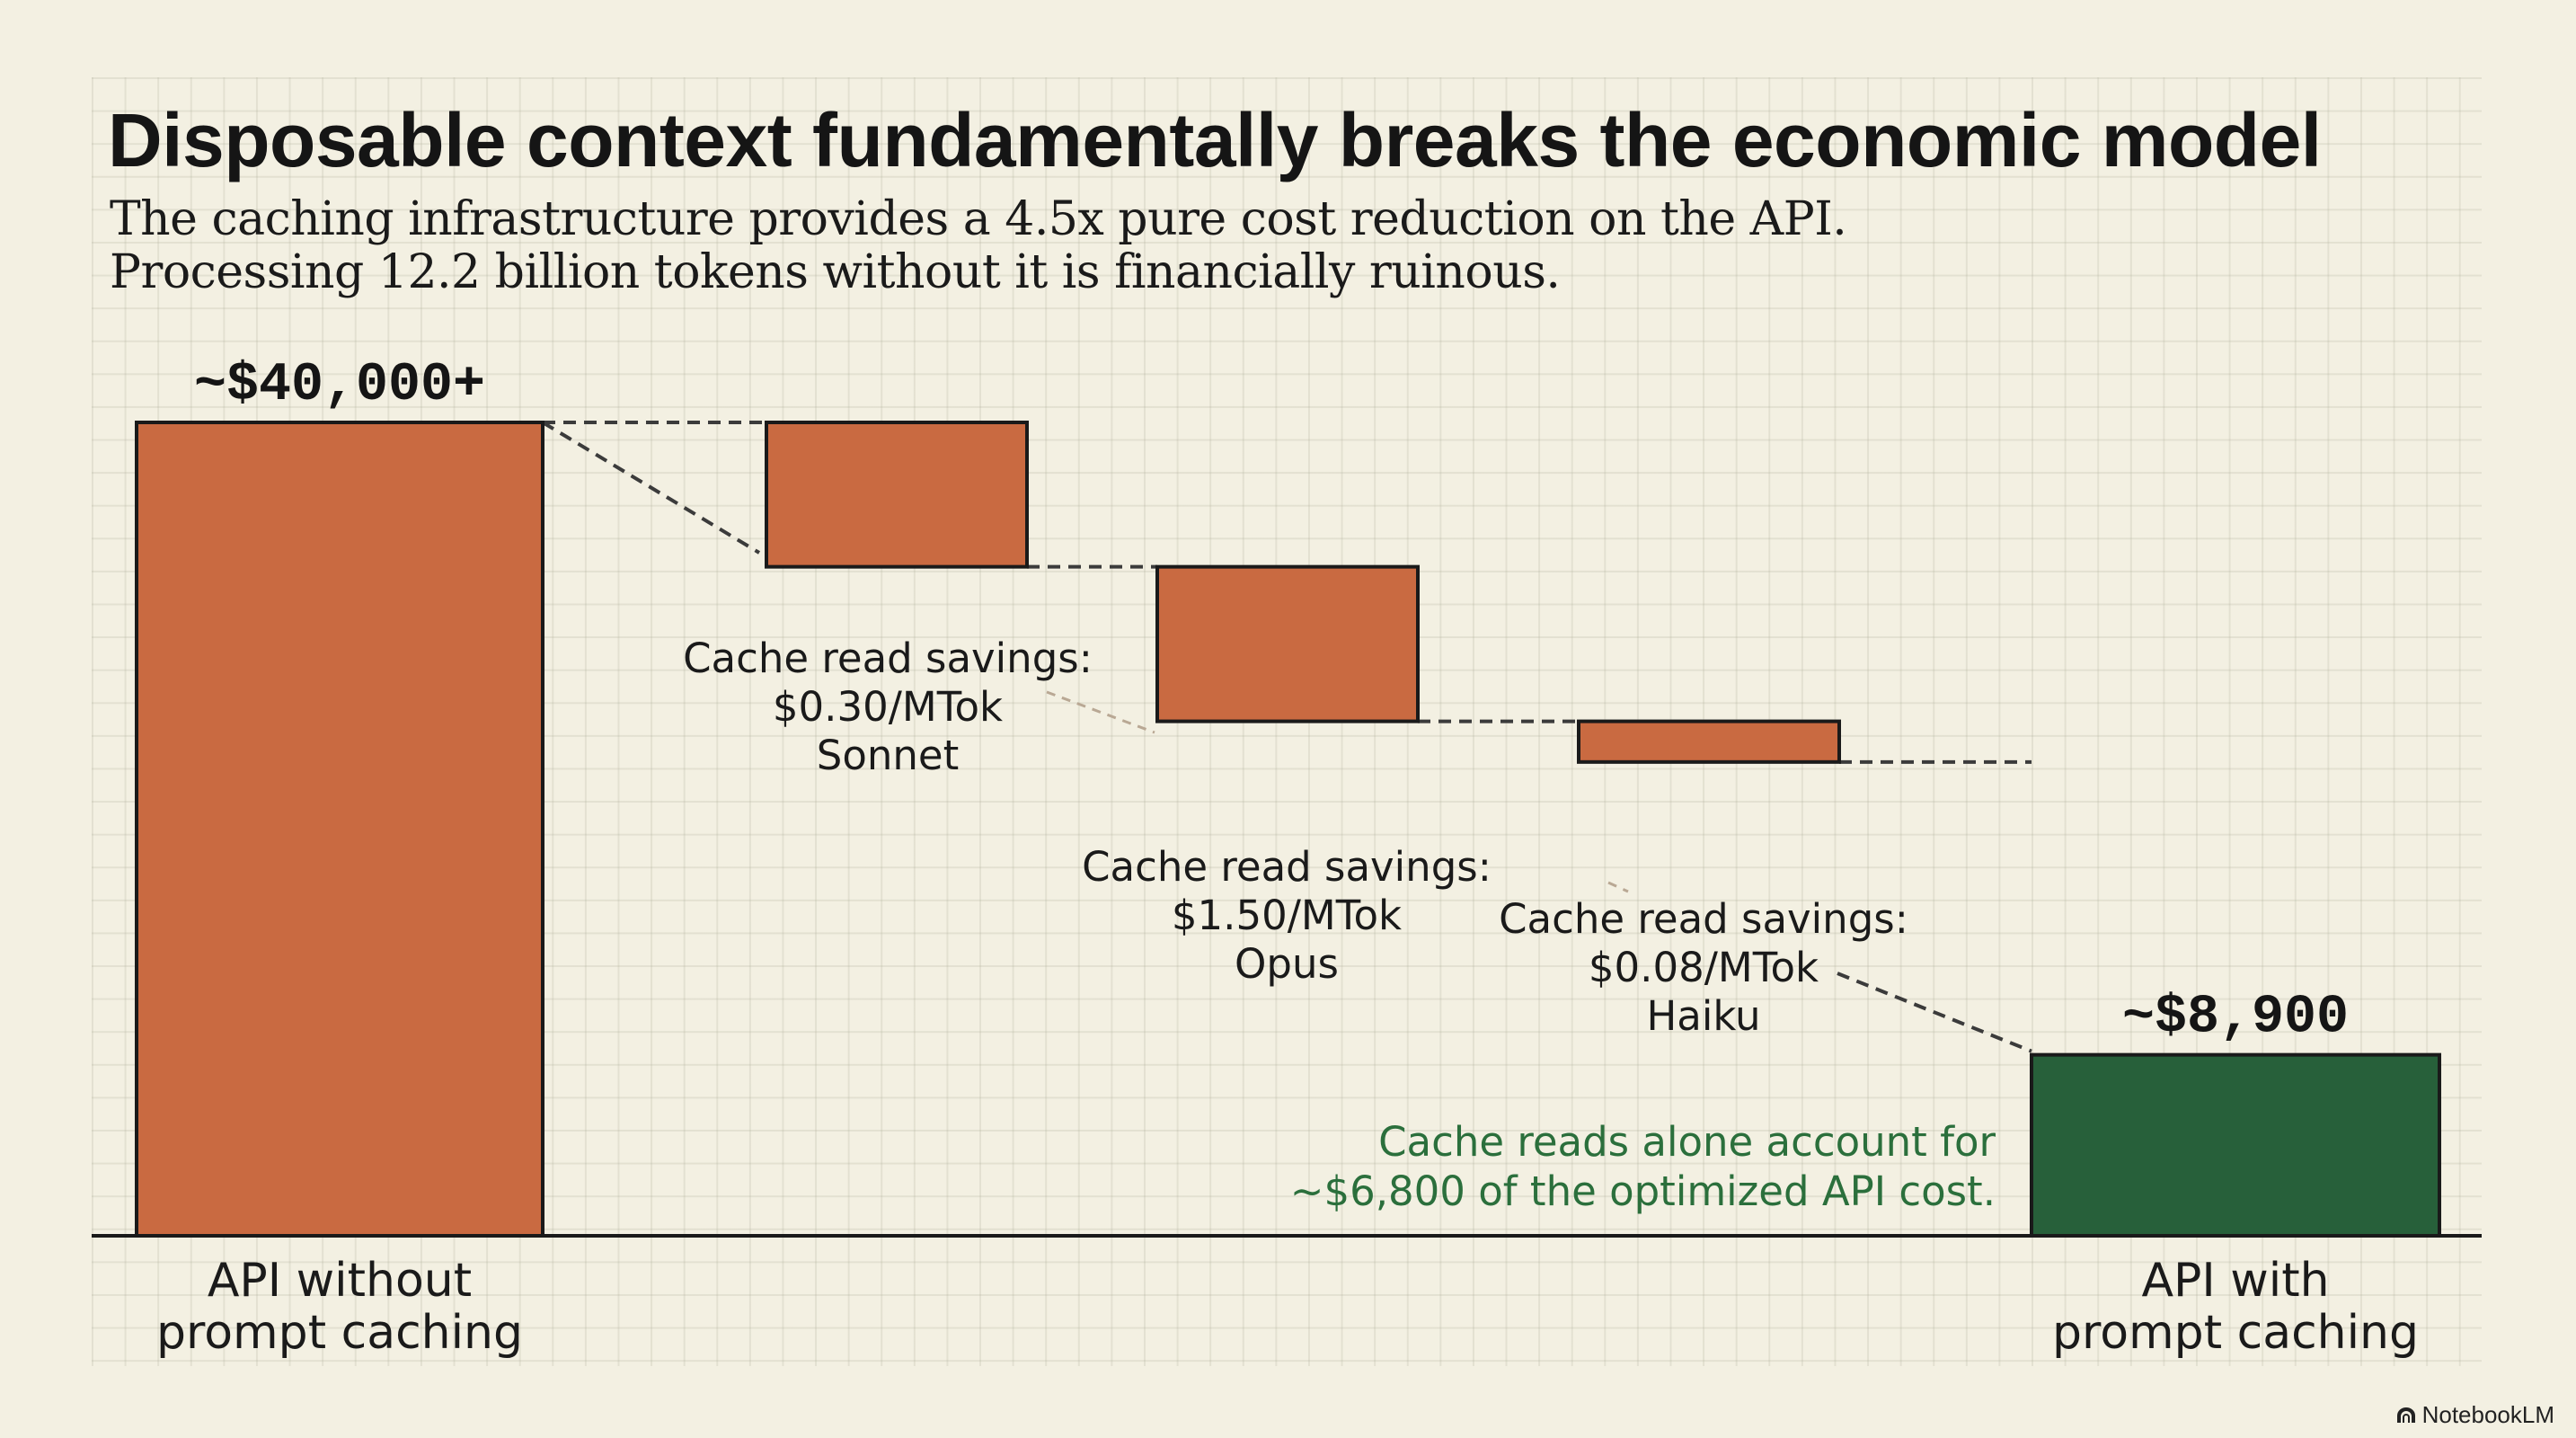 This screenshot has width=2576, height=1438. Describe the element at coordinates (339, 1333) in the screenshot. I see `category-label-start: prompt caching` at that location.